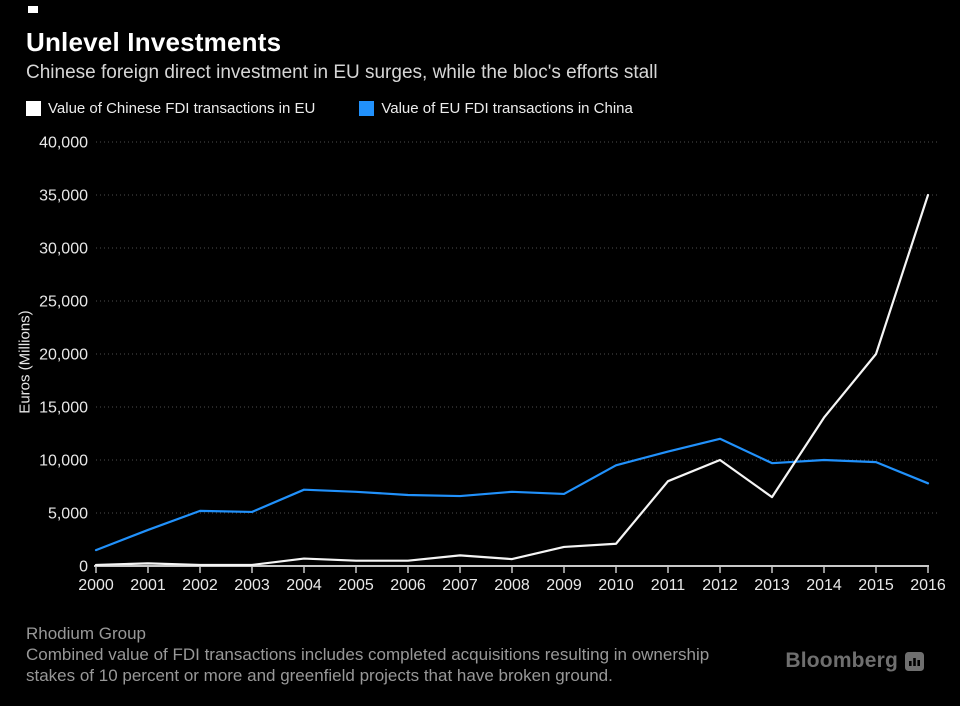 The height and width of the screenshot is (706, 960). I want to click on x-tick-label: 2015, so click(876, 585).